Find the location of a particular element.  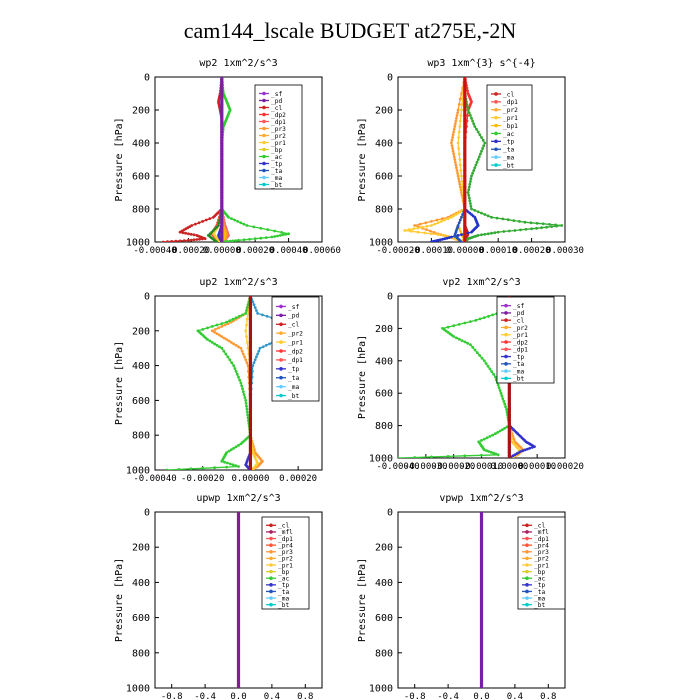

y-tick-label: 800 is located at coordinates (384, 426).